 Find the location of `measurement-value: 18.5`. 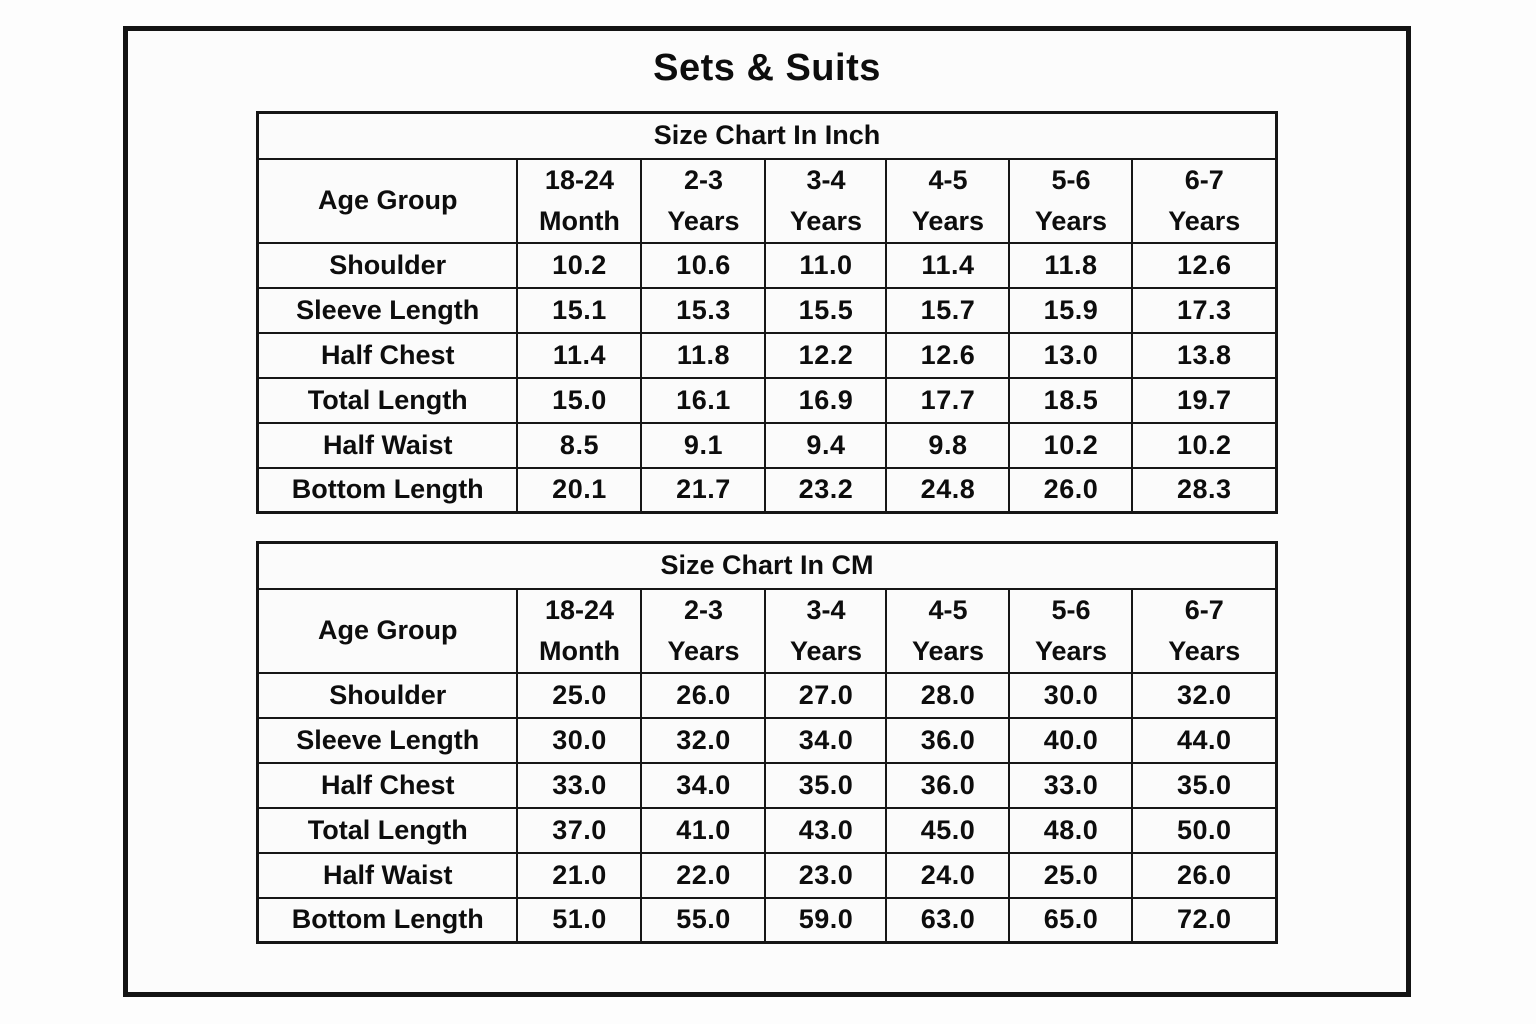

measurement-value: 18.5 is located at coordinates (1071, 400).